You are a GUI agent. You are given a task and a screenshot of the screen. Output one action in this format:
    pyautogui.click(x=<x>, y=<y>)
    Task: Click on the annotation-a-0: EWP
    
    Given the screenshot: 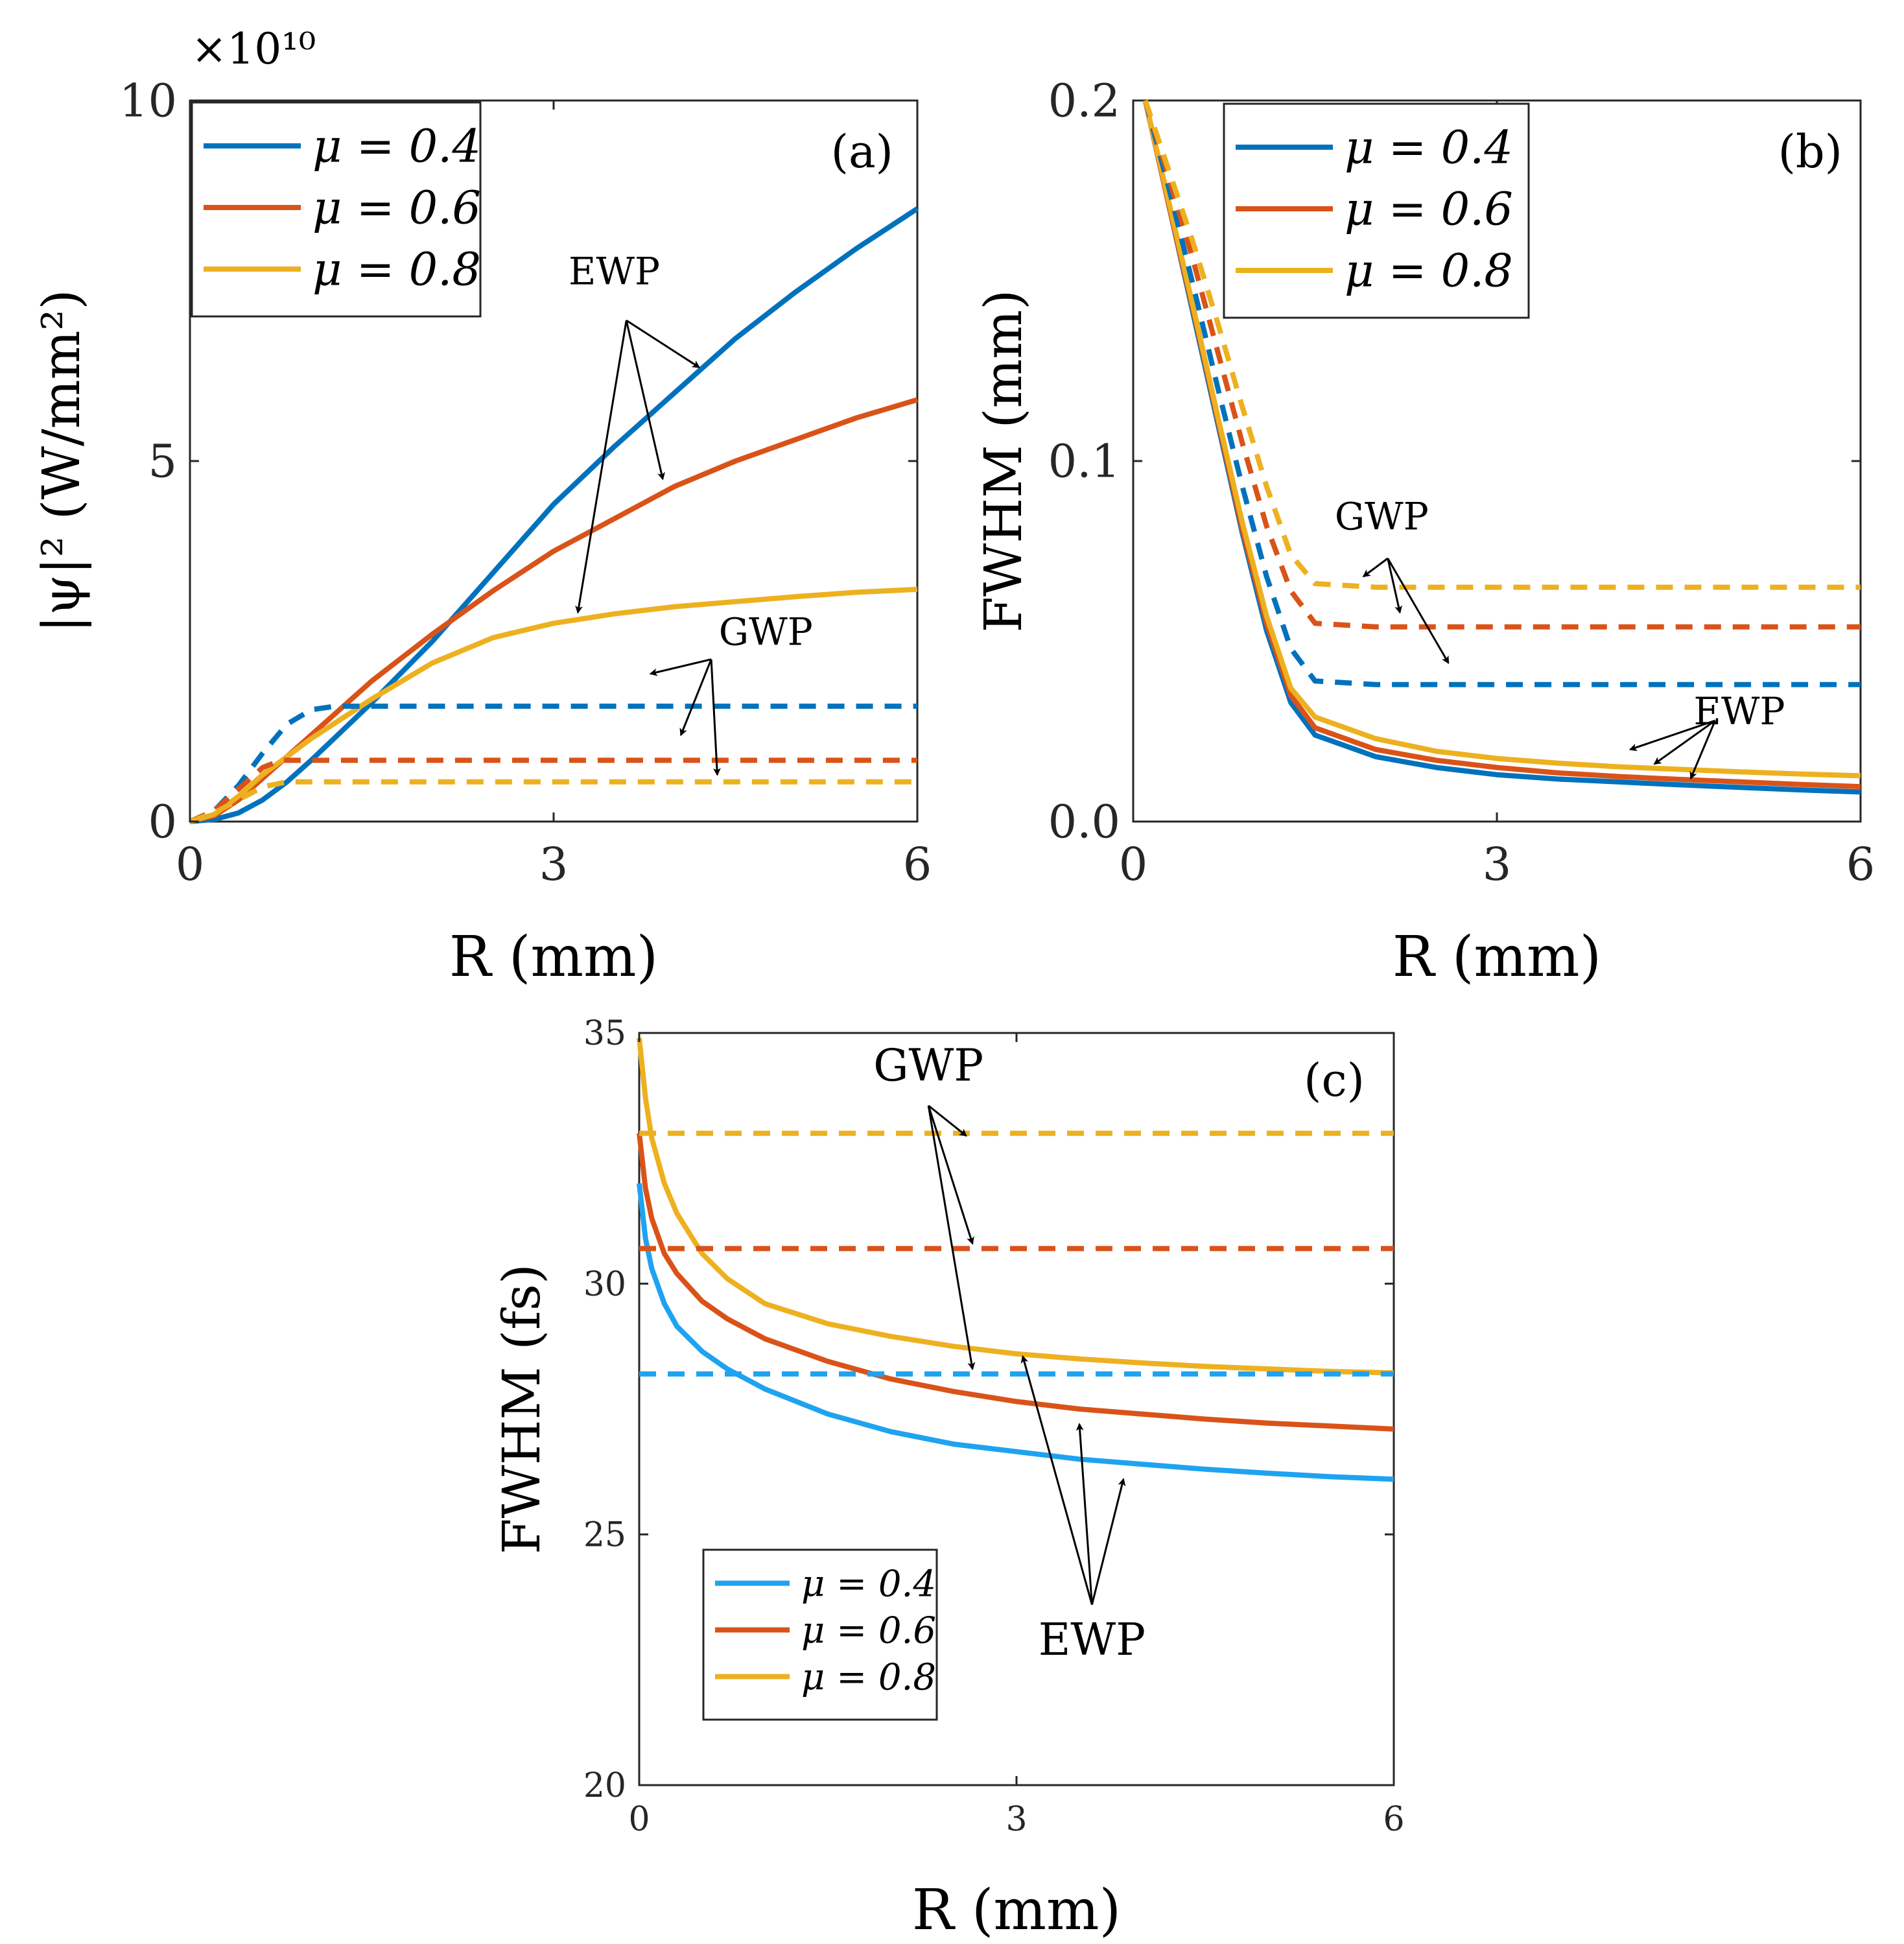 What is the action you would take?
    pyautogui.click(x=615, y=272)
    